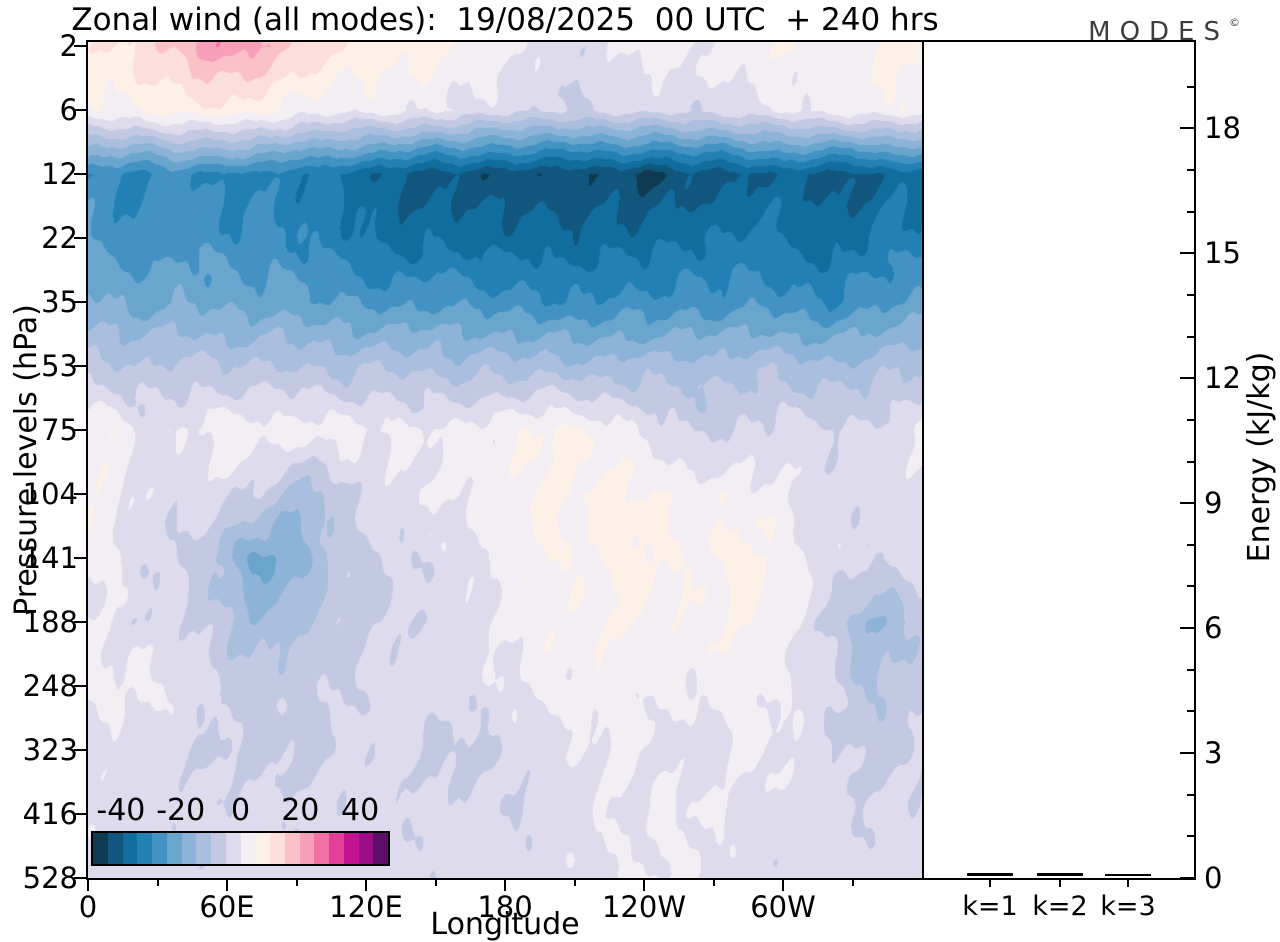  I want to click on k-label: k=2, so click(1060, 906).